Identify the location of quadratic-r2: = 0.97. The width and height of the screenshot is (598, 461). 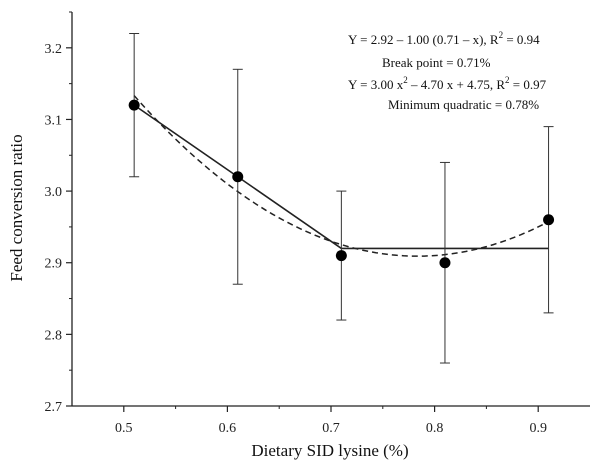
(528, 84).